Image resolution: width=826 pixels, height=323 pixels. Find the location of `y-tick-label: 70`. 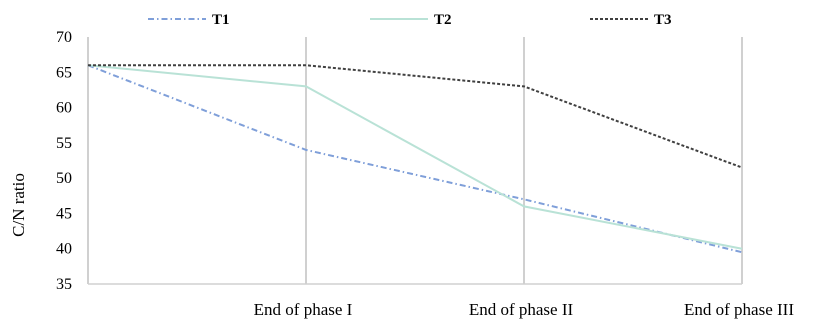

y-tick-label: 70 is located at coordinates (64, 37).